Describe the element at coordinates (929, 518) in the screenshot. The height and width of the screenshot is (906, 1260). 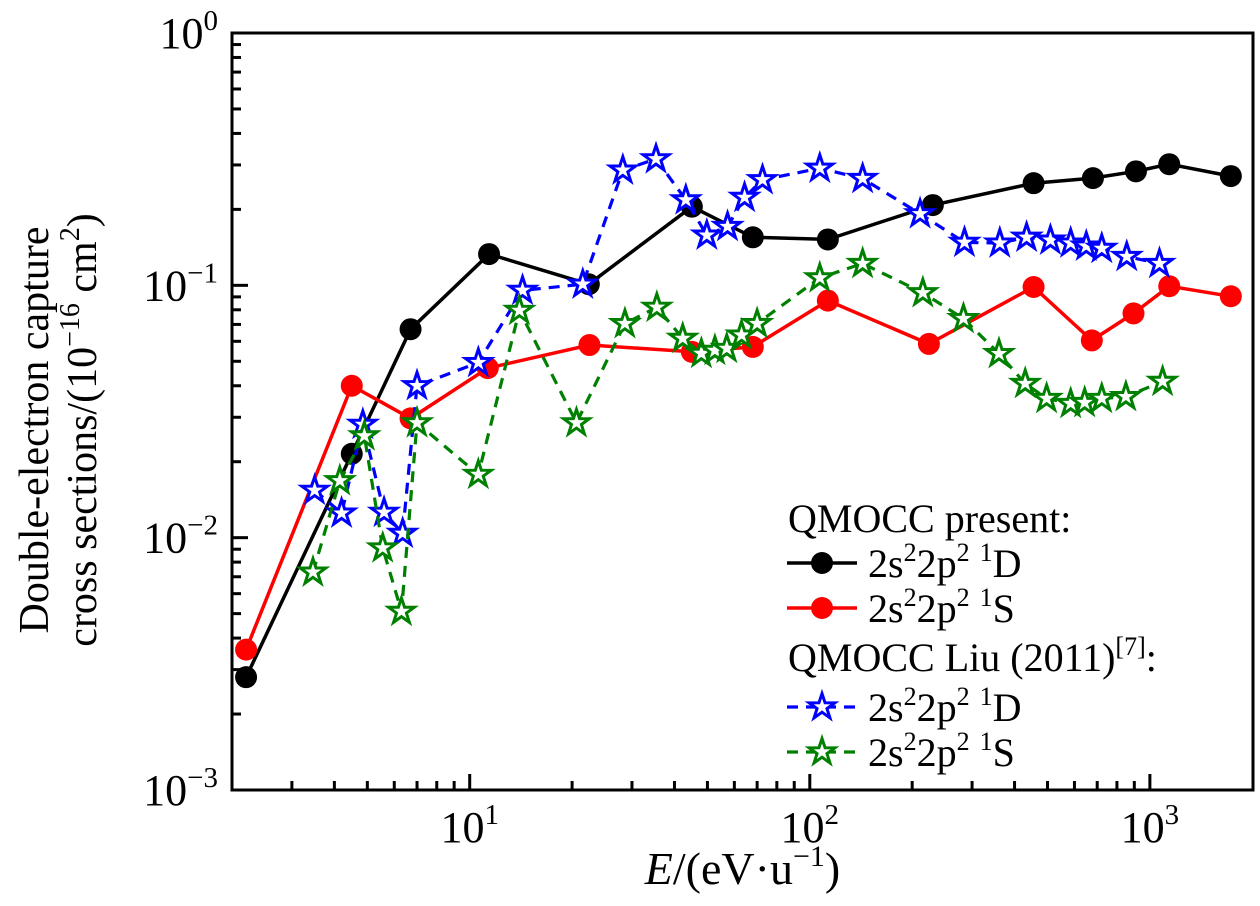
I see `legend-header: QMOCC present:` at that location.